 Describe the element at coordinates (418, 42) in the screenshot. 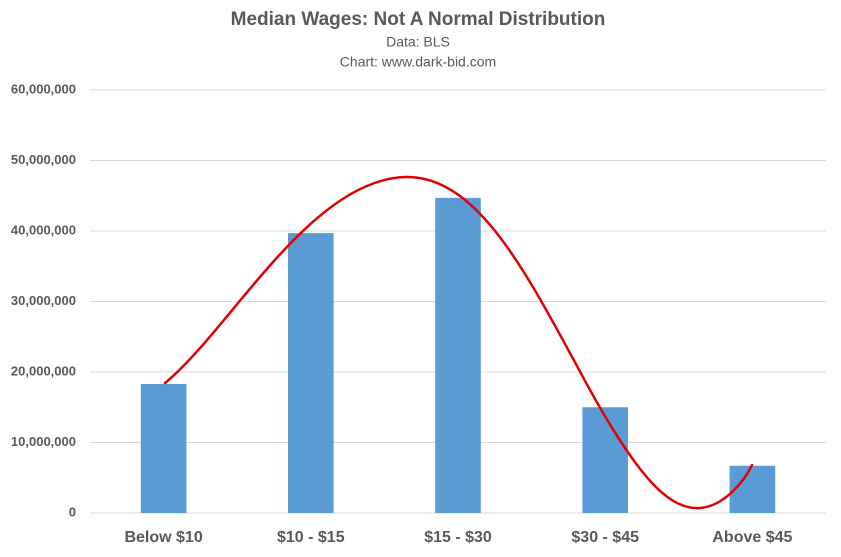

I see `chart-subtitle: Data: BLS` at that location.